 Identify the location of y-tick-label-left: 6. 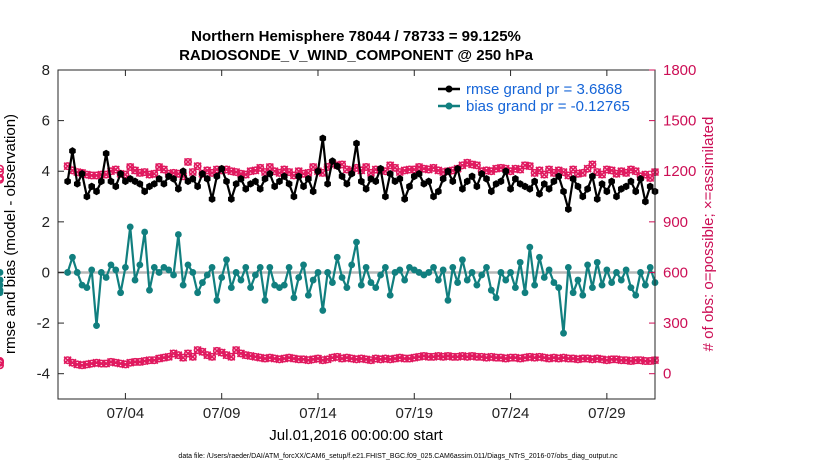
(46, 121).